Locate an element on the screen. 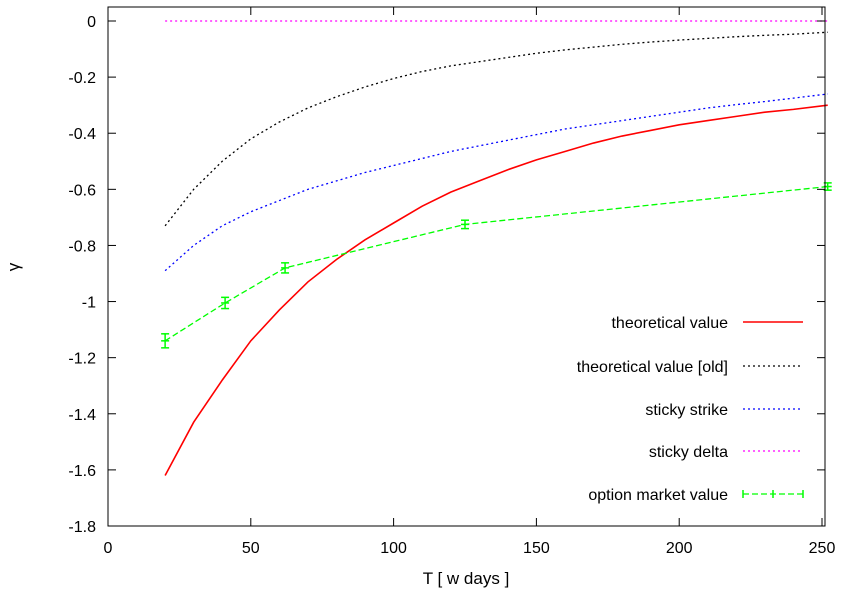  y-axis-label: γ is located at coordinates (13, 266).